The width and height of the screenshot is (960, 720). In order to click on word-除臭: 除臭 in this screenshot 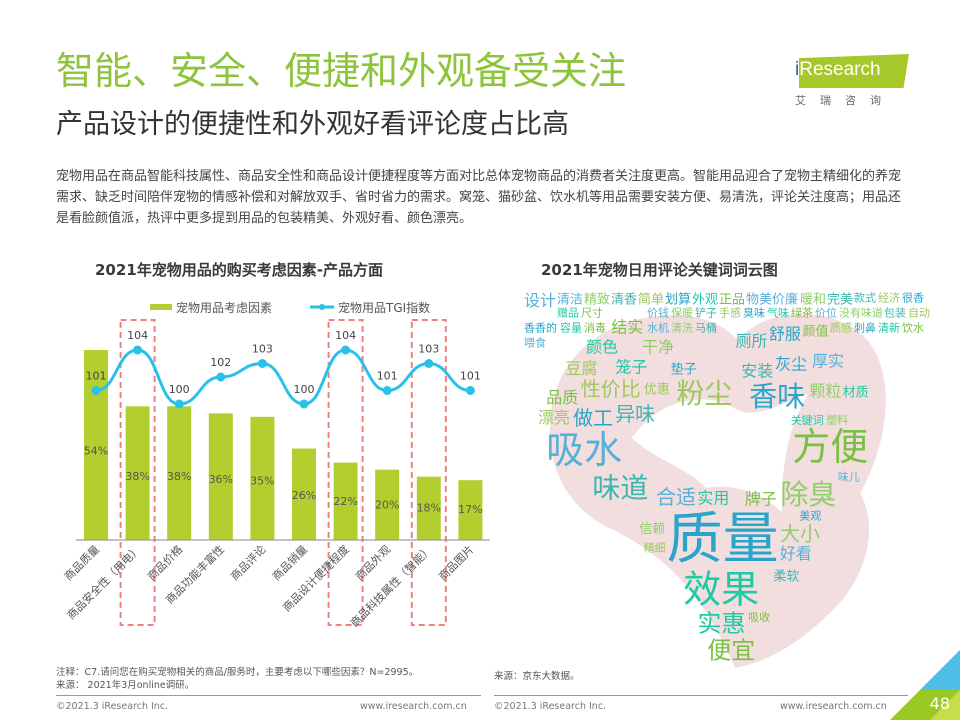, I will do `click(808, 494)`.